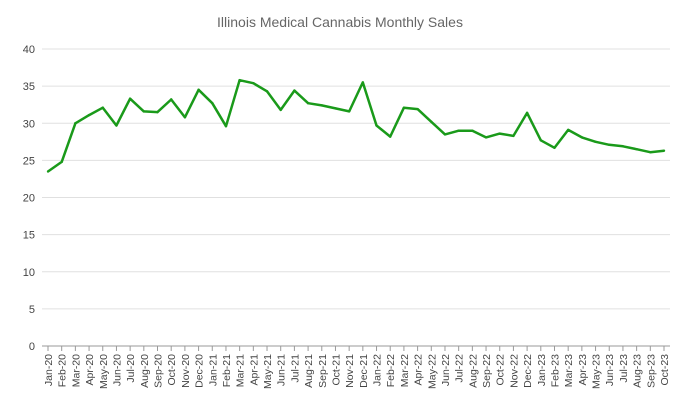 This screenshot has height=419, width=681. I want to click on x-tick-label: Nov-22, so click(514, 371).